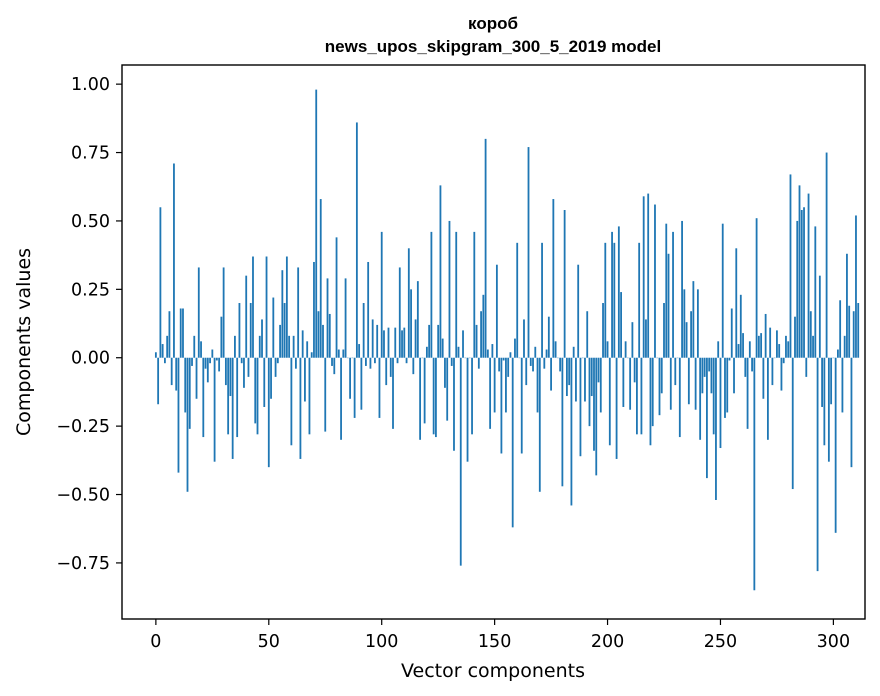 Image resolution: width=880 pixels, height=696 pixels. What do you see at coordinates (90, 154) in the screenshot?
I see `y-tick-label: 0.75` at bounding box center [90, 154].